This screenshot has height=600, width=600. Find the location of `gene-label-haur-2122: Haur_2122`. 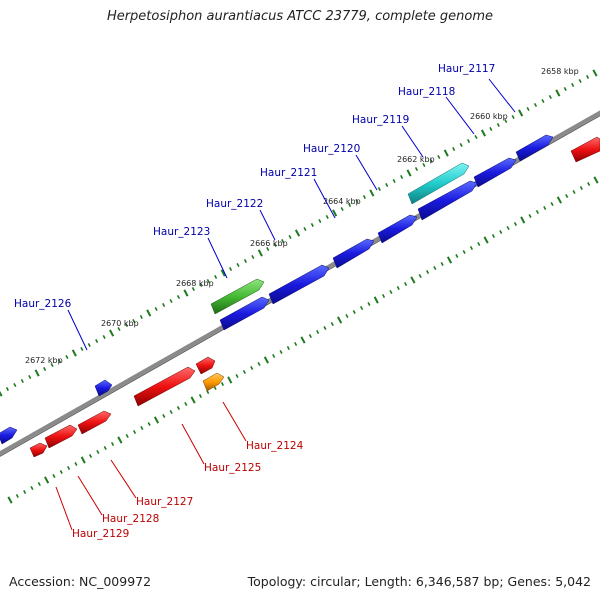

gene-label-haur-2122: Haur_2122 is located at coordinates (234, 204).